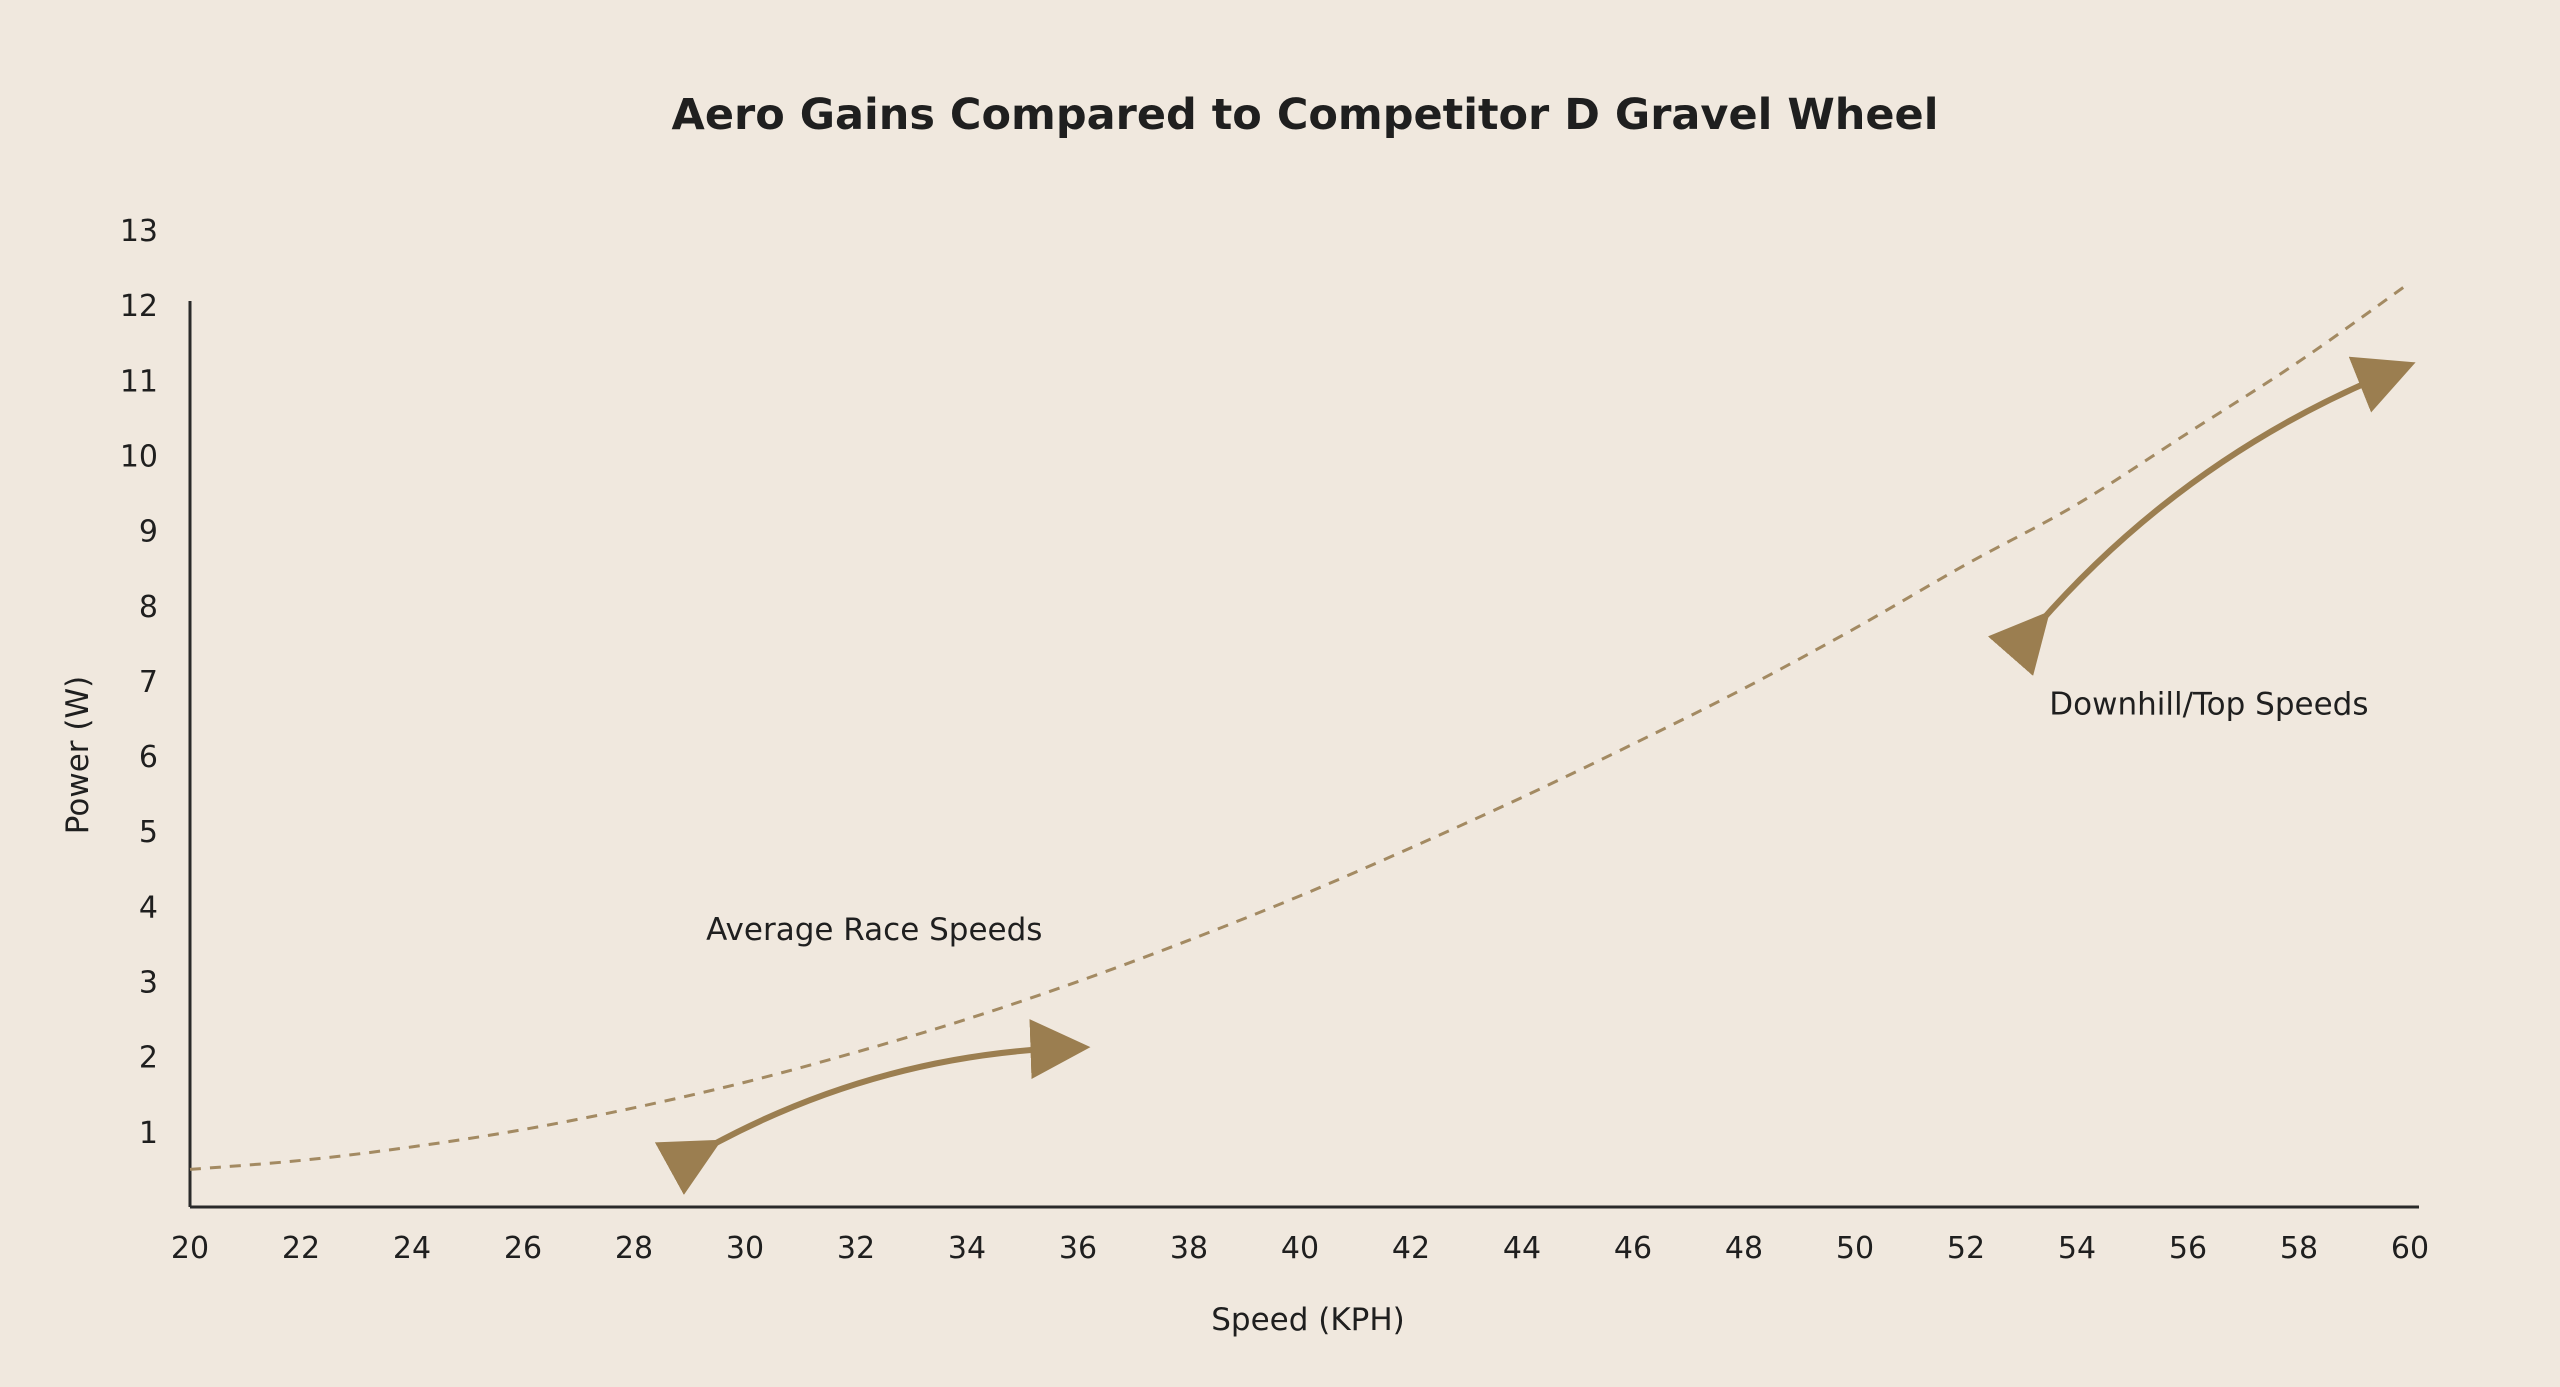  What do you see at coordinates (148, 607) in the screenshot?
I see `y-tick-label: 8` at bounding box center [148, 607].